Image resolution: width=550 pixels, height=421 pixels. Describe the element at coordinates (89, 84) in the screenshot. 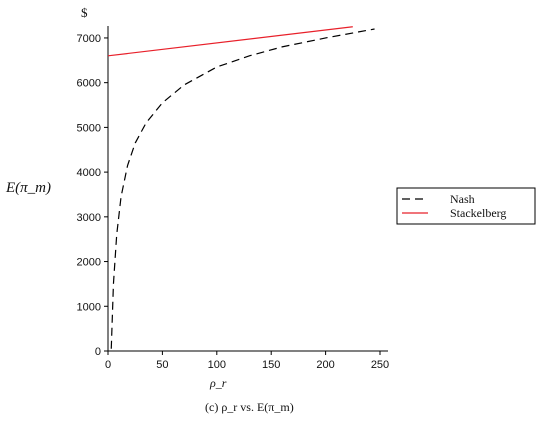

I see `y-tick-label: 6000` at that location.